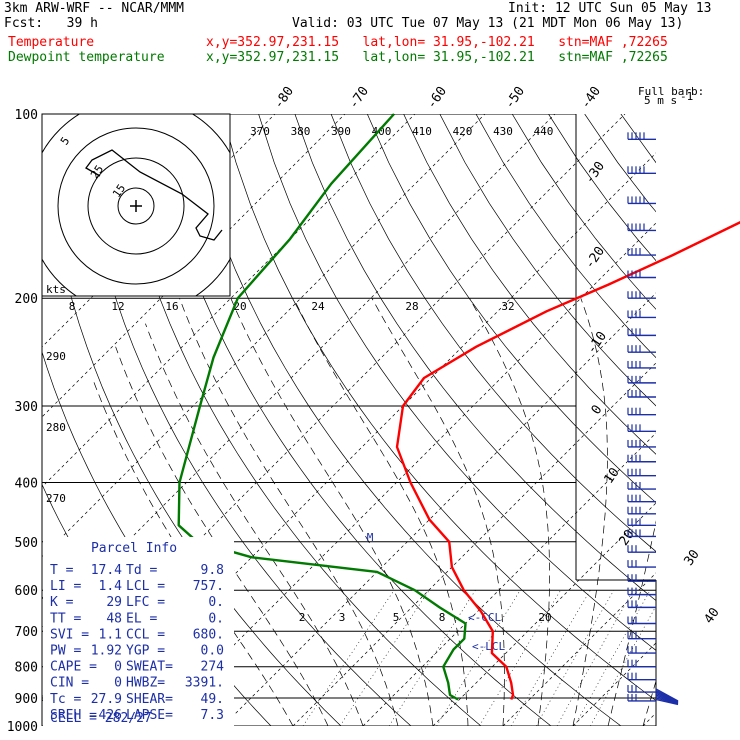 The height and width of the screenshot is (740, 740). What do you see at coordinates (26, 668) in the screenshot?
I see `pressure-label: 800` at bounding box center [26, 668].